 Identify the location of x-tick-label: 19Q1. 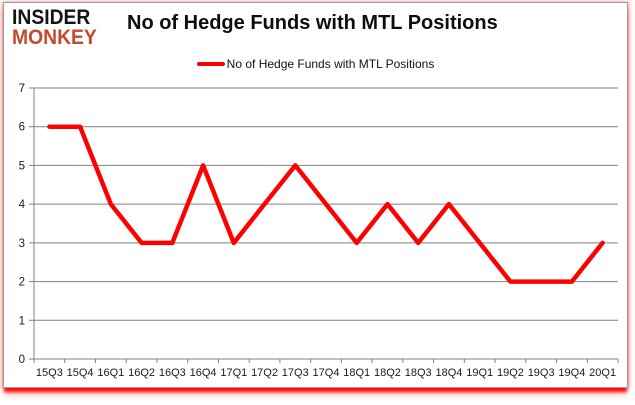
(479, 373).